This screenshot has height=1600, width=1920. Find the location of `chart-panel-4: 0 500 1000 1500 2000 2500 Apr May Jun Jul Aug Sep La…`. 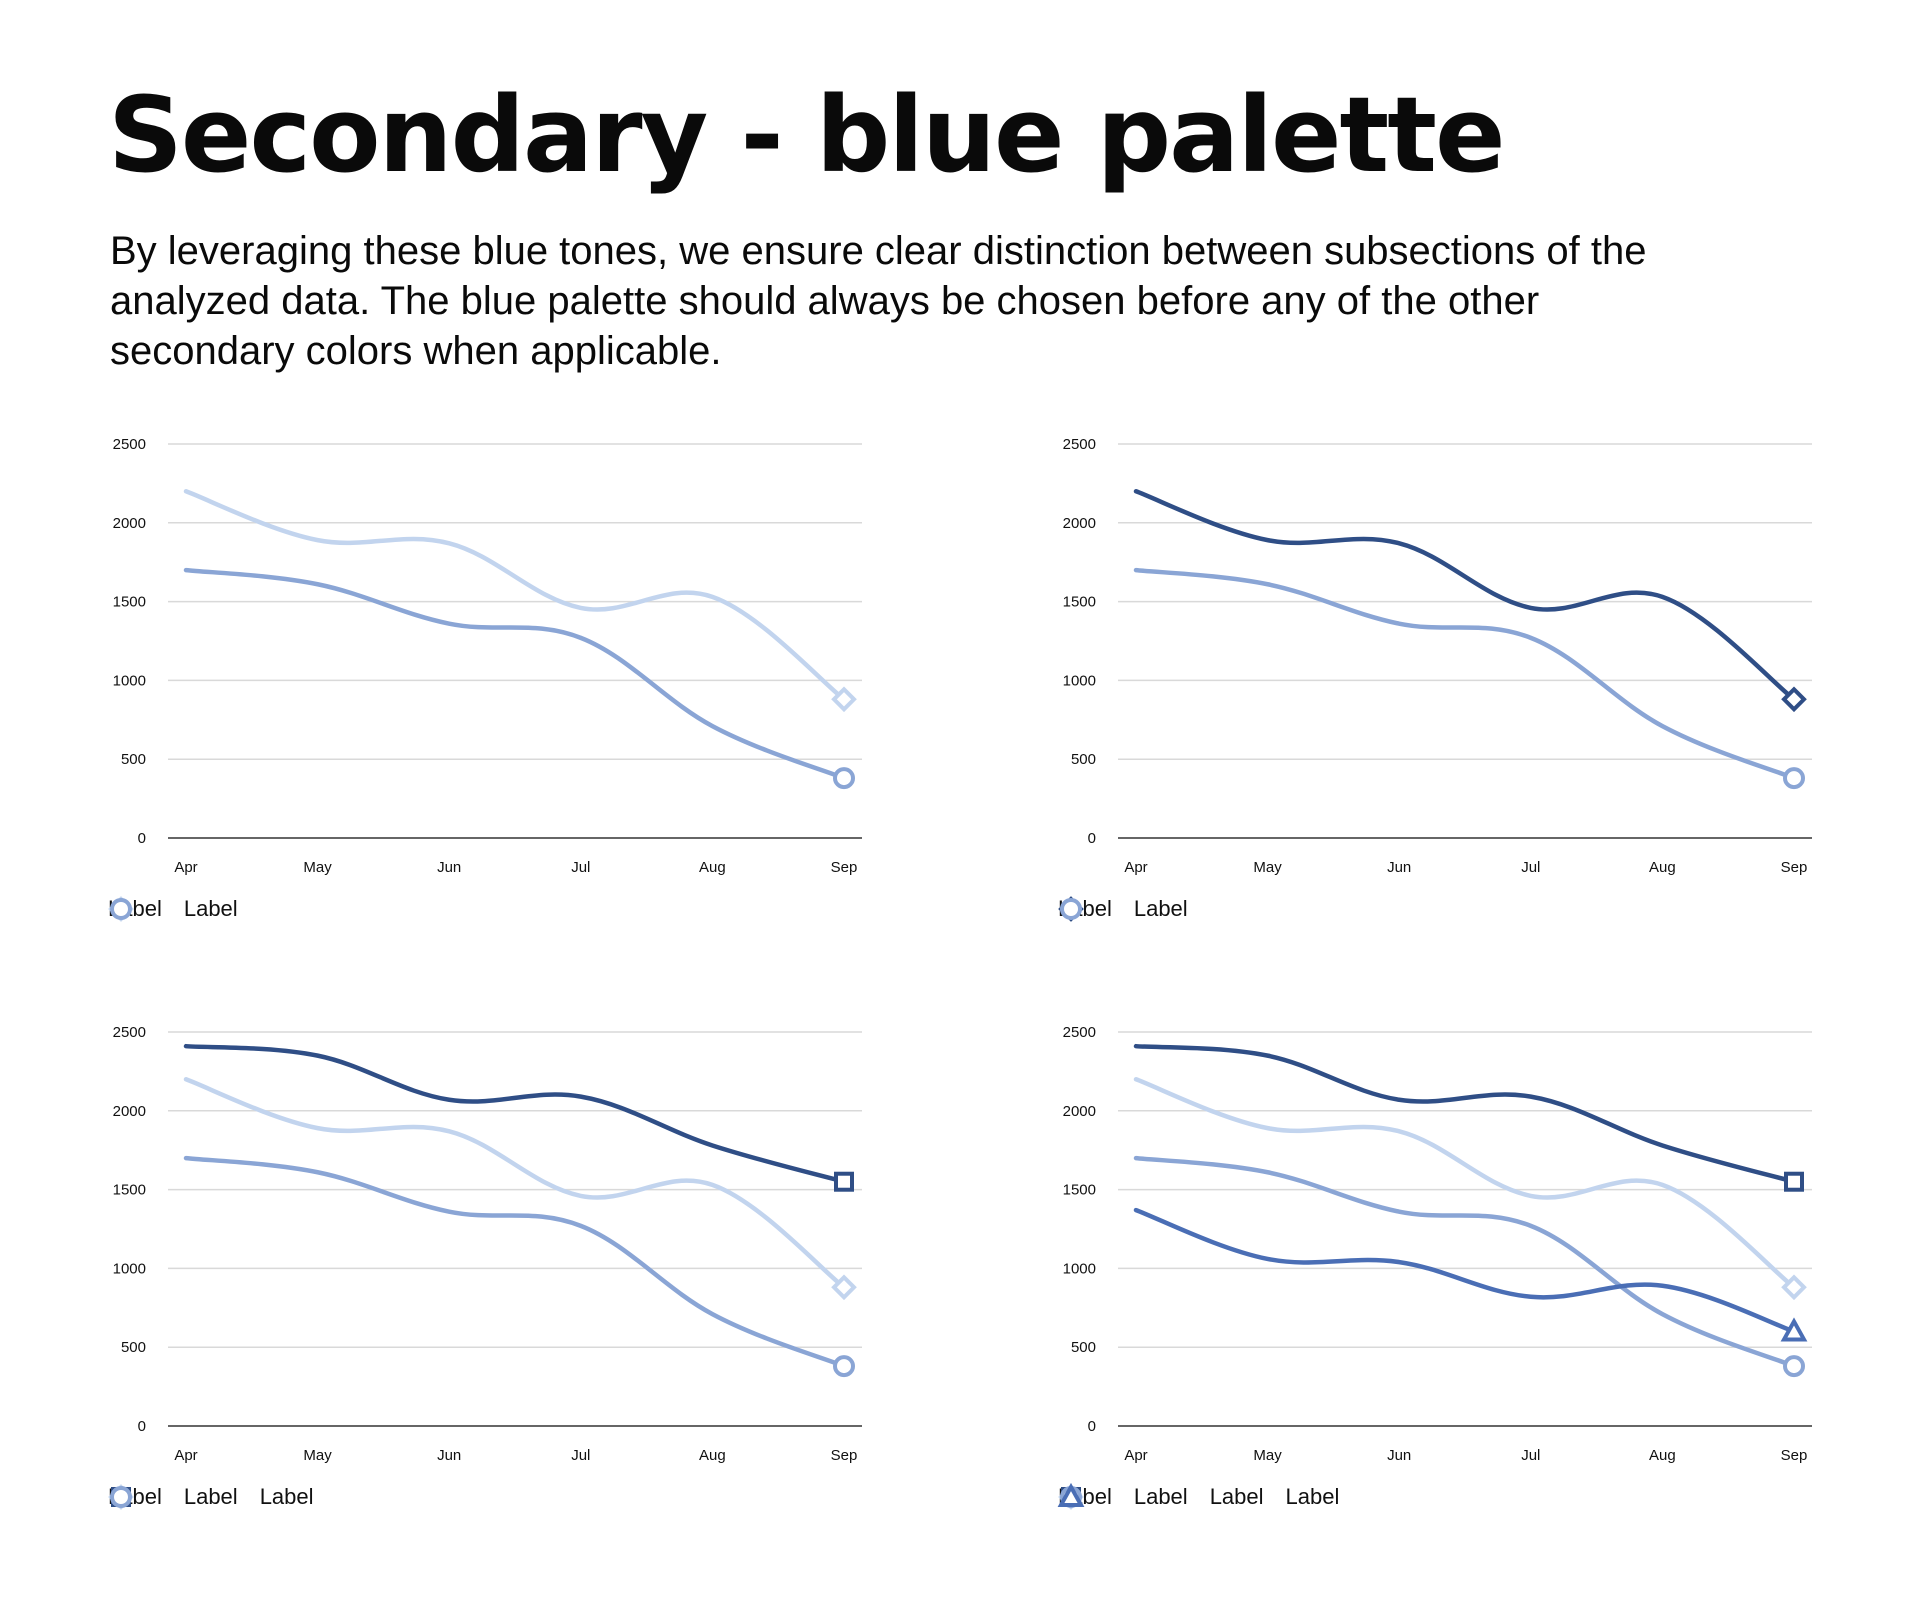

chart-panel-4: 0 500 1000 1500 2000 2500 Apr May Jun Jul Aug Sep La… is located at coordinates (1424, 1278).